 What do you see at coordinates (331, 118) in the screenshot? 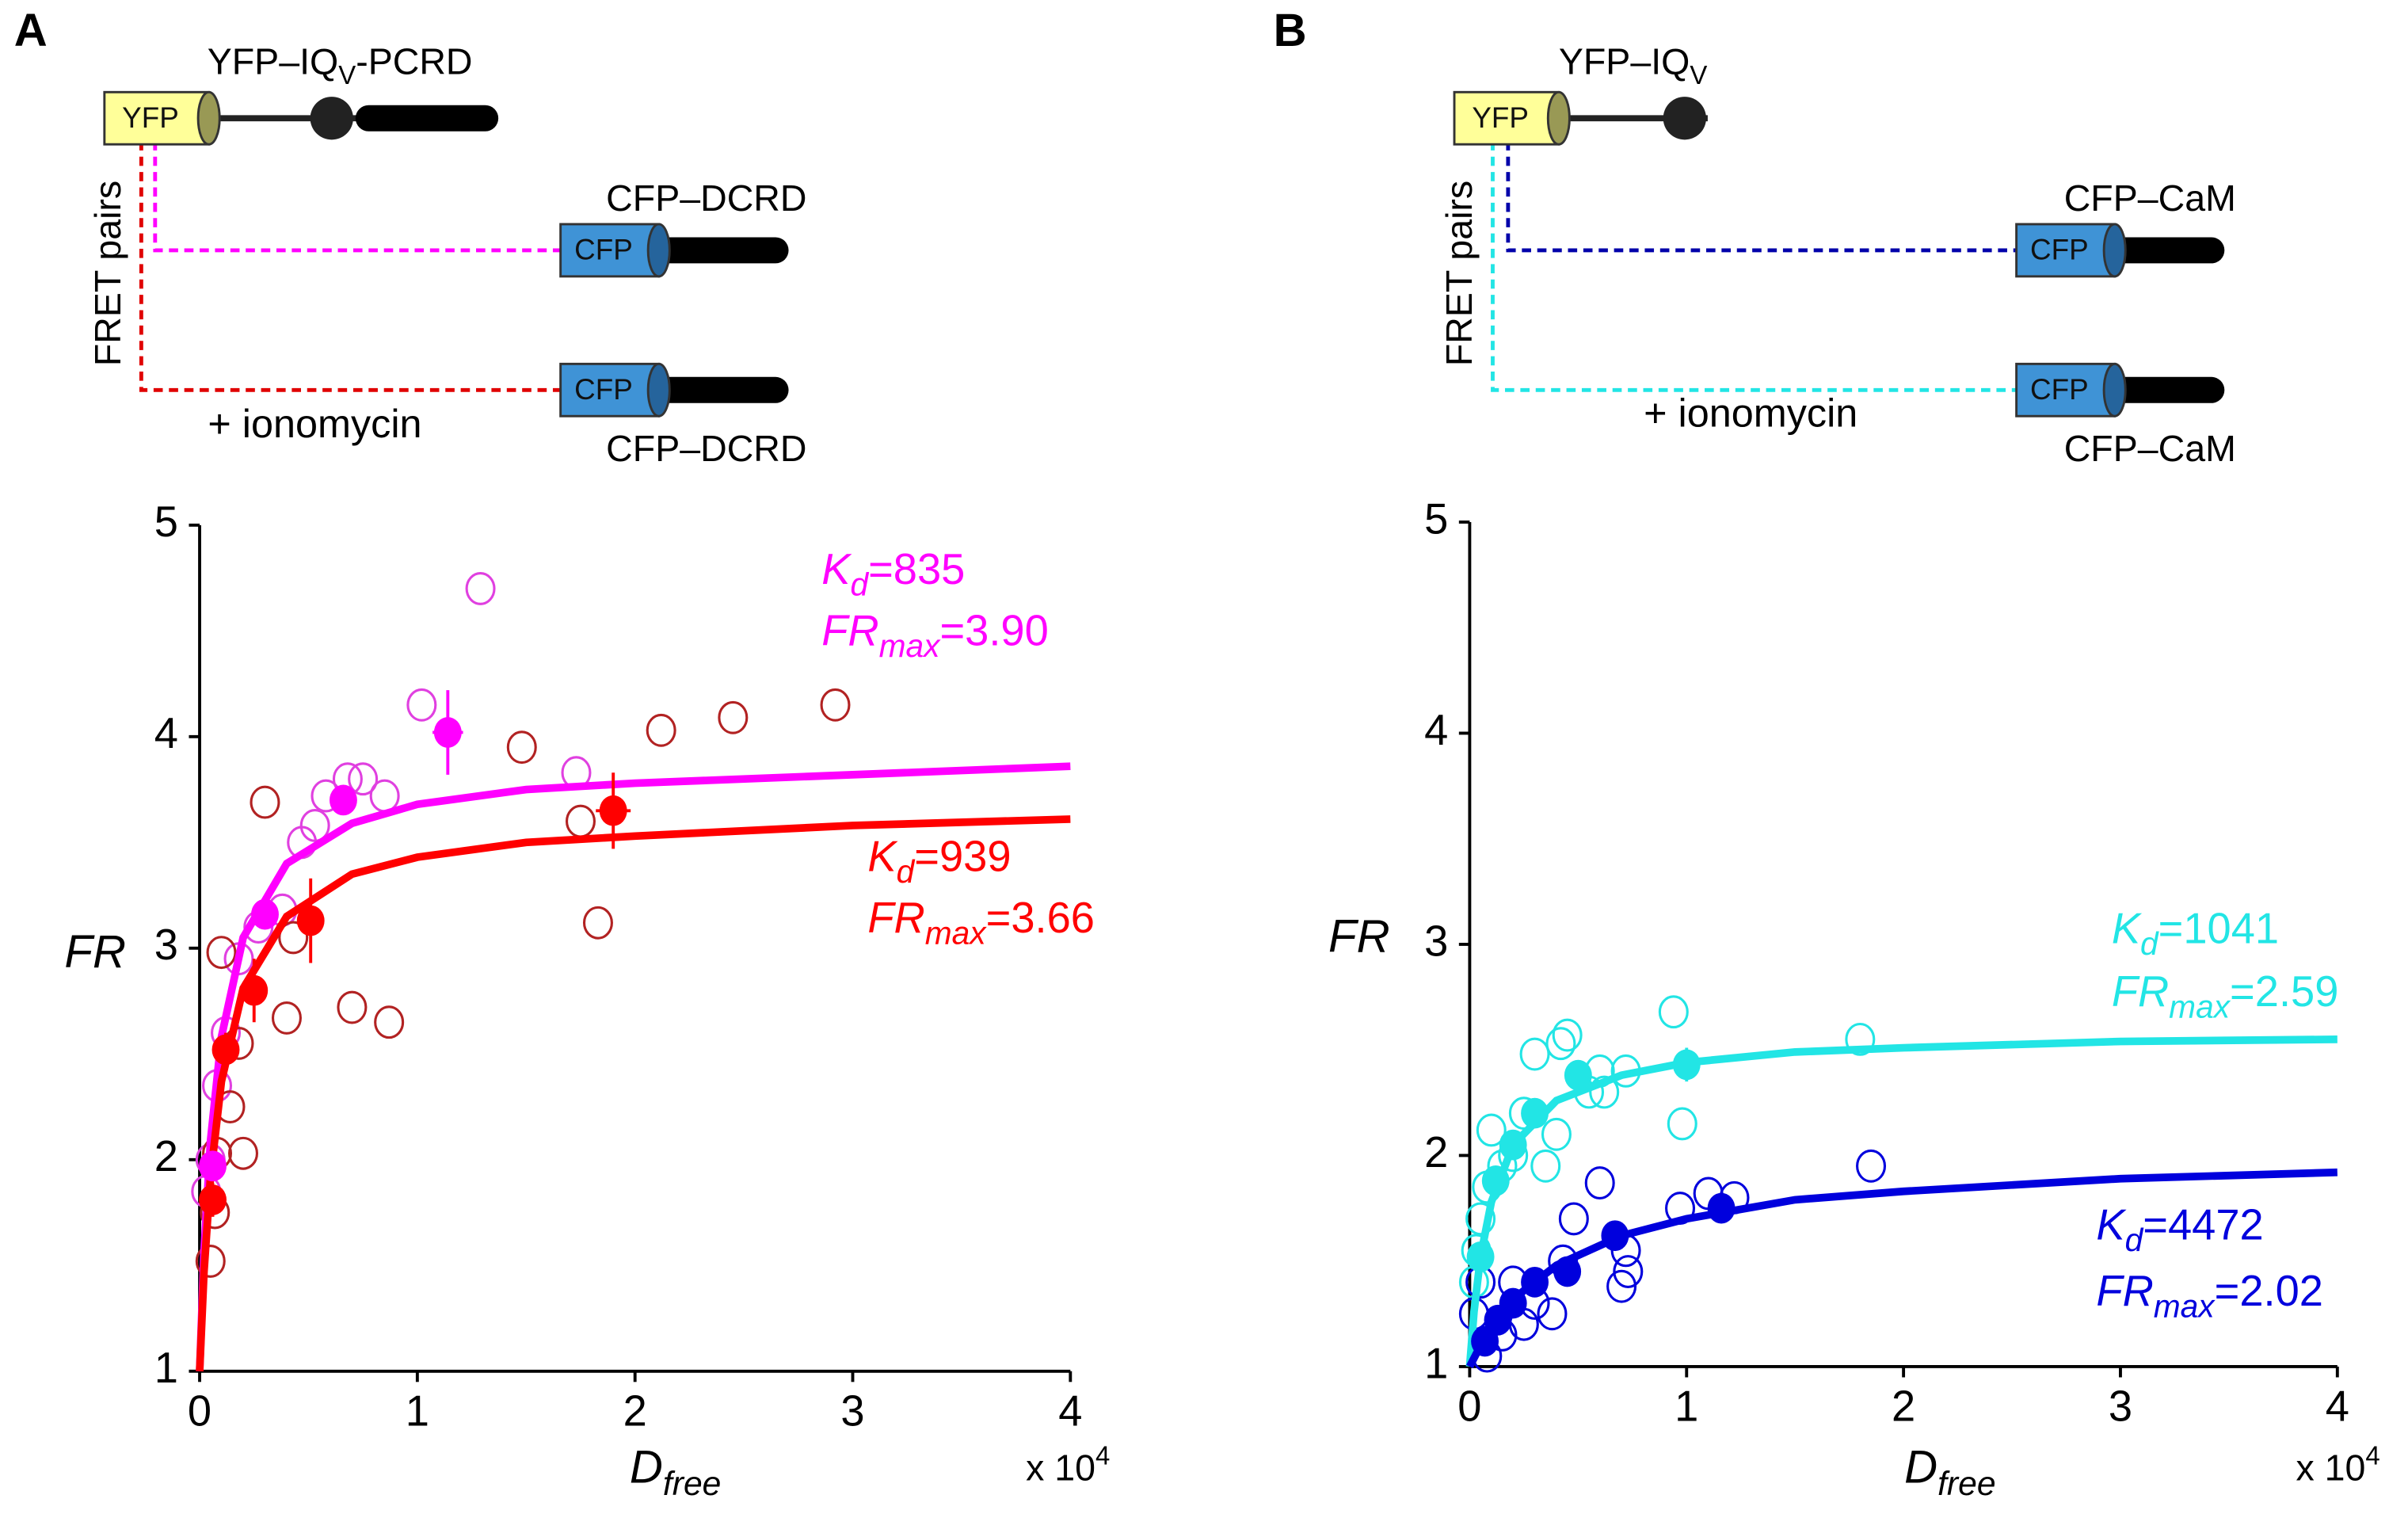
I see `iq-domain` at bounding box center [331, 118].